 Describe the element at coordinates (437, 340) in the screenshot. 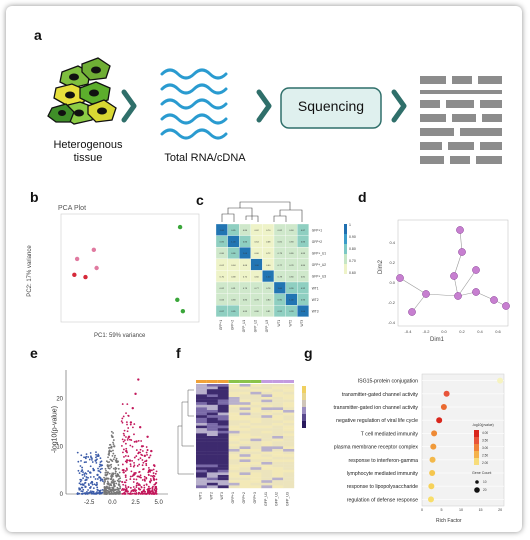

I see `network-xlabel: Dim1` at that location.